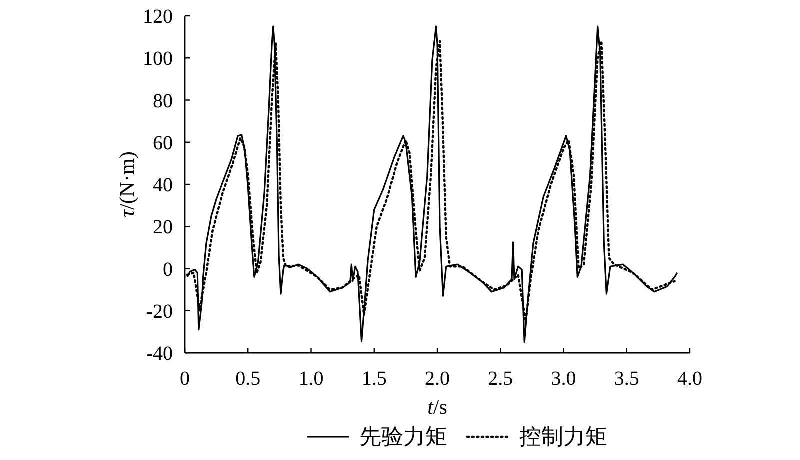 The image size is (800, 460). Describe the element at coordinates (564, 436) in the screenshot. I see `legend-label: 控制力矩` at that location.